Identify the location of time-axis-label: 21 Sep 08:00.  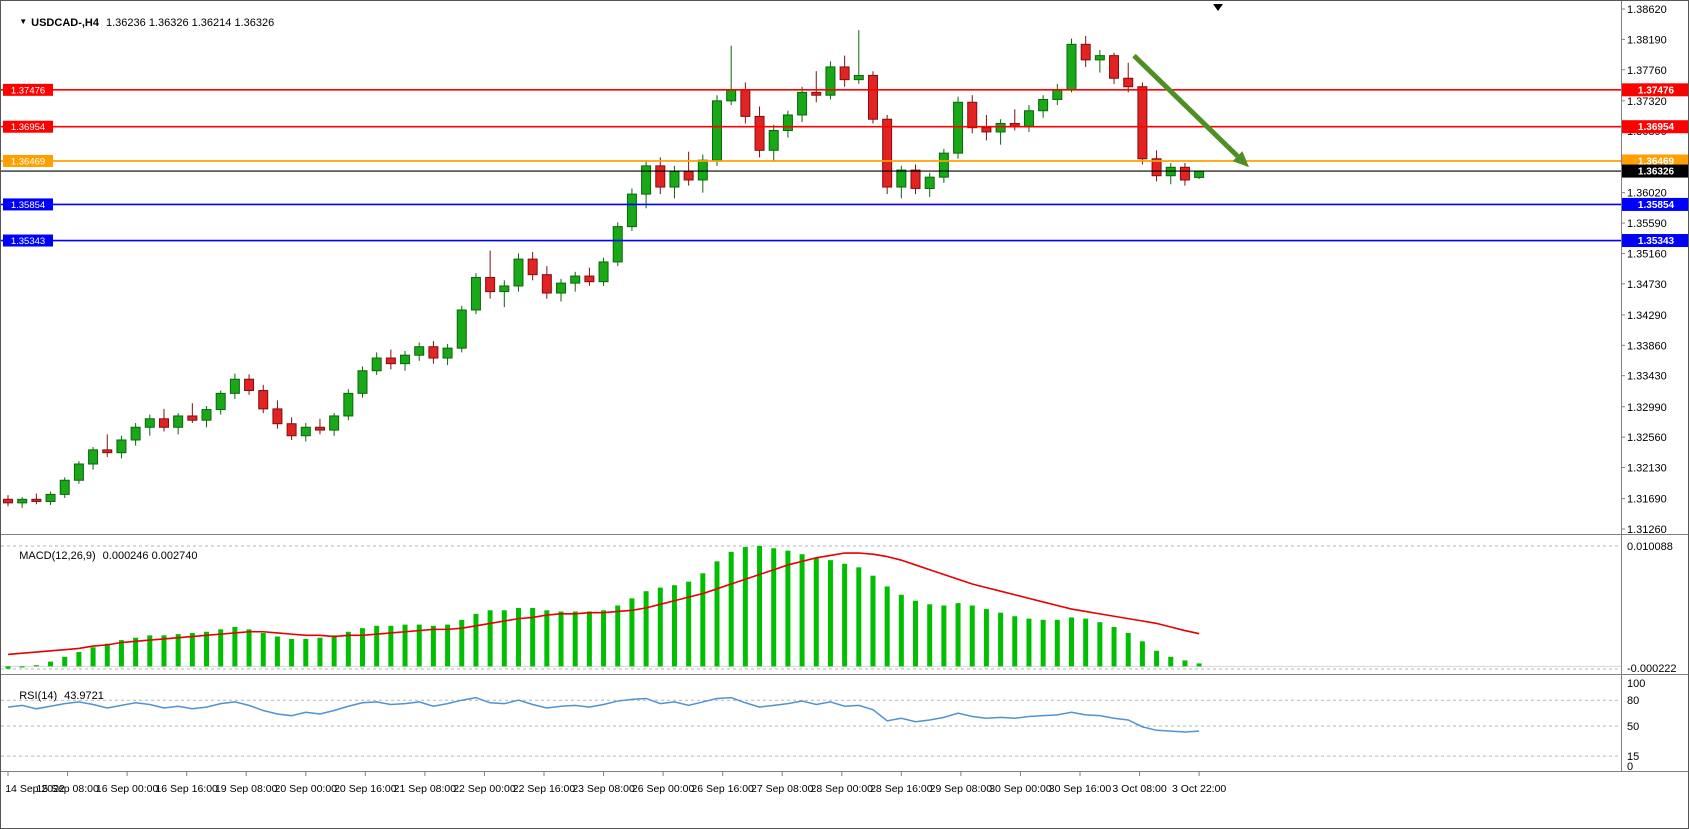
(425, 789).